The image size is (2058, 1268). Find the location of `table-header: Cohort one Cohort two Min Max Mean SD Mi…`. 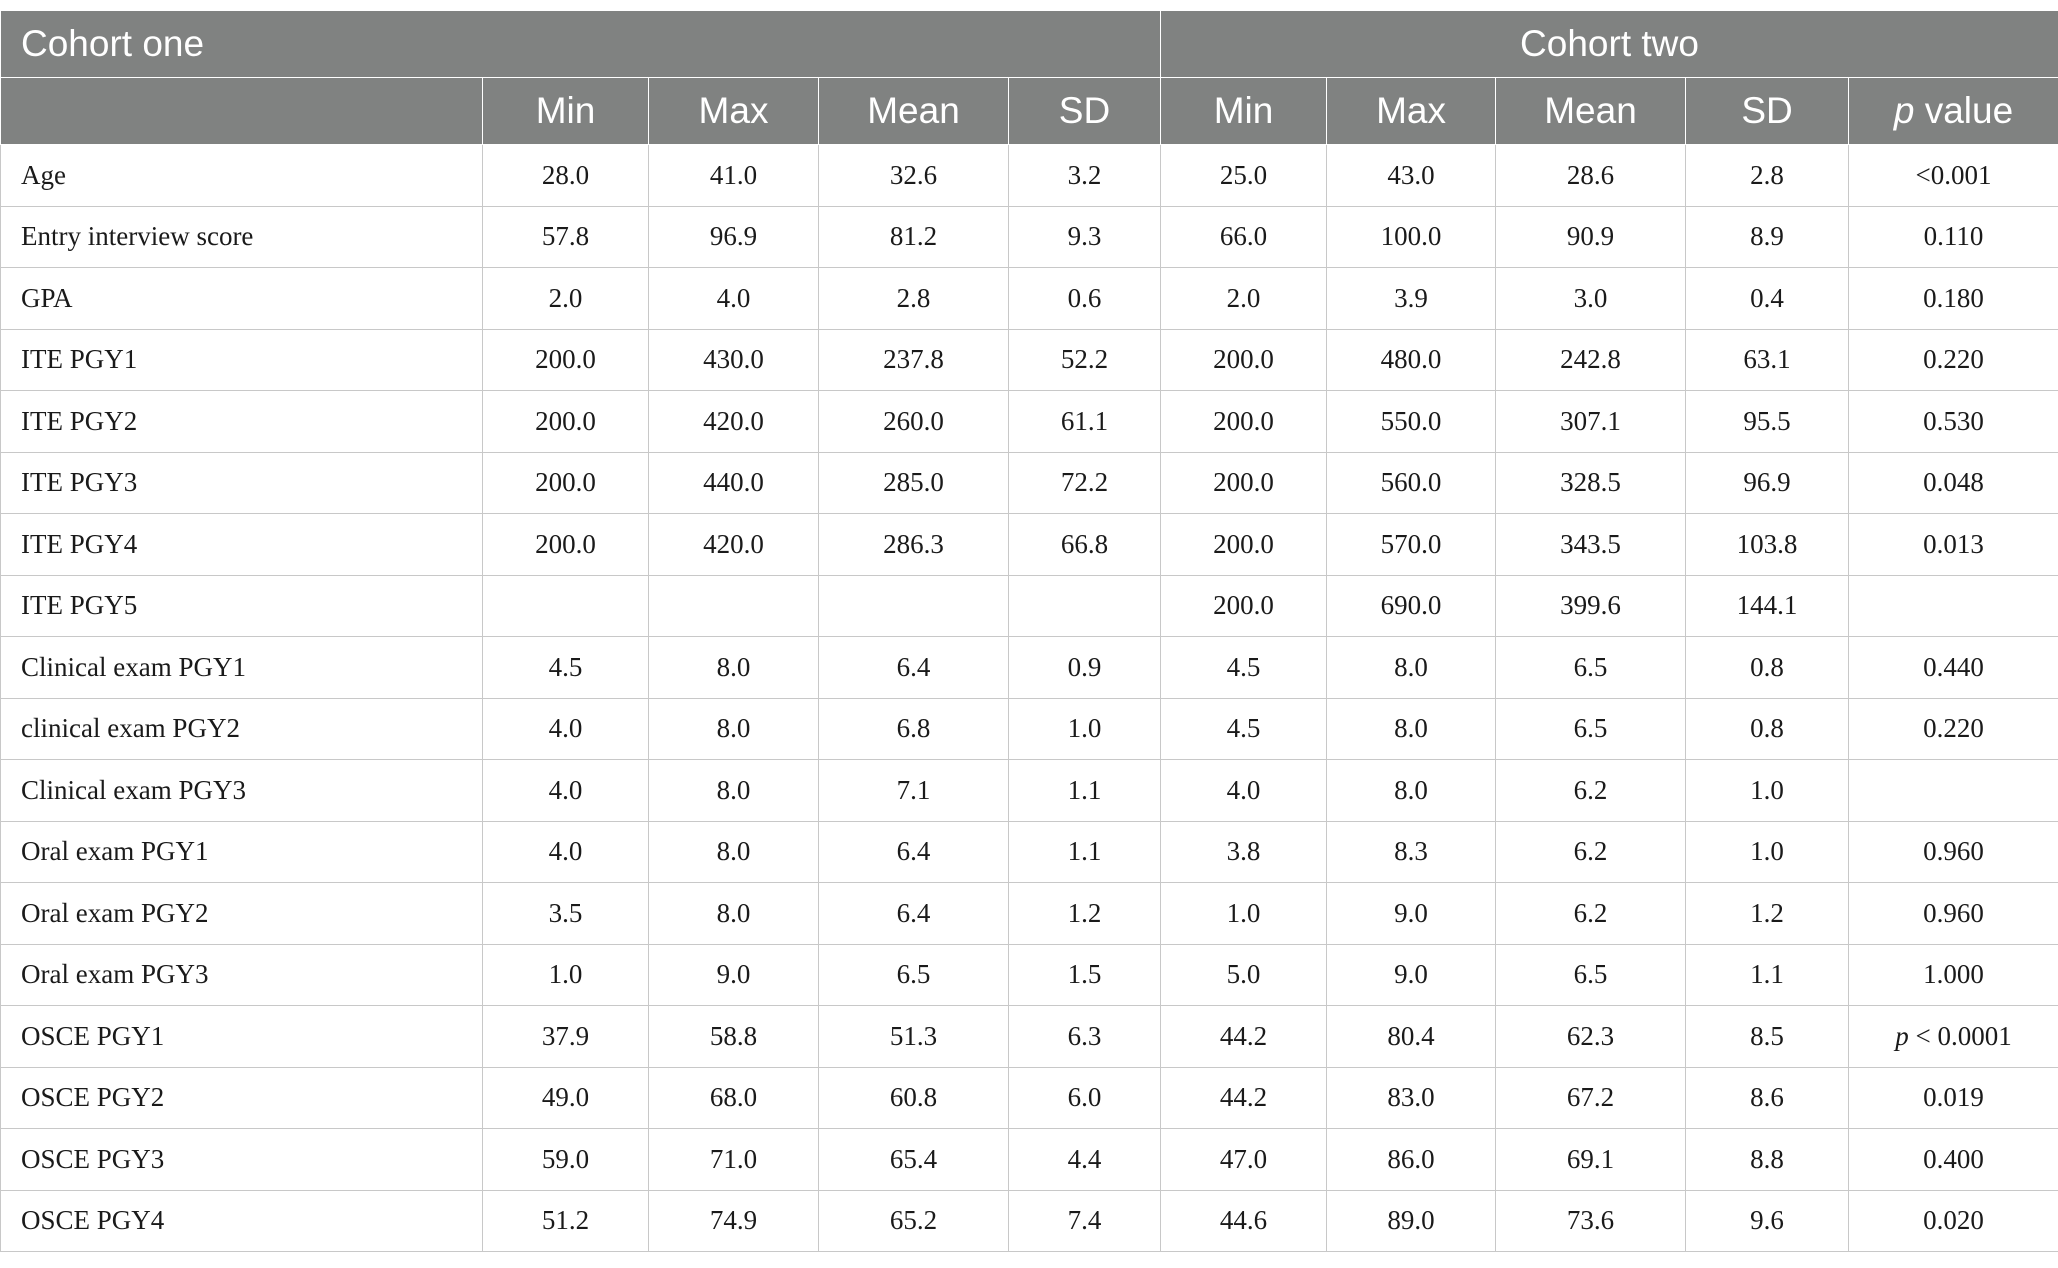

table-header: Cohort one Cohort two Min Max Mean SD Mi… is located at coordinates (1029, 77).